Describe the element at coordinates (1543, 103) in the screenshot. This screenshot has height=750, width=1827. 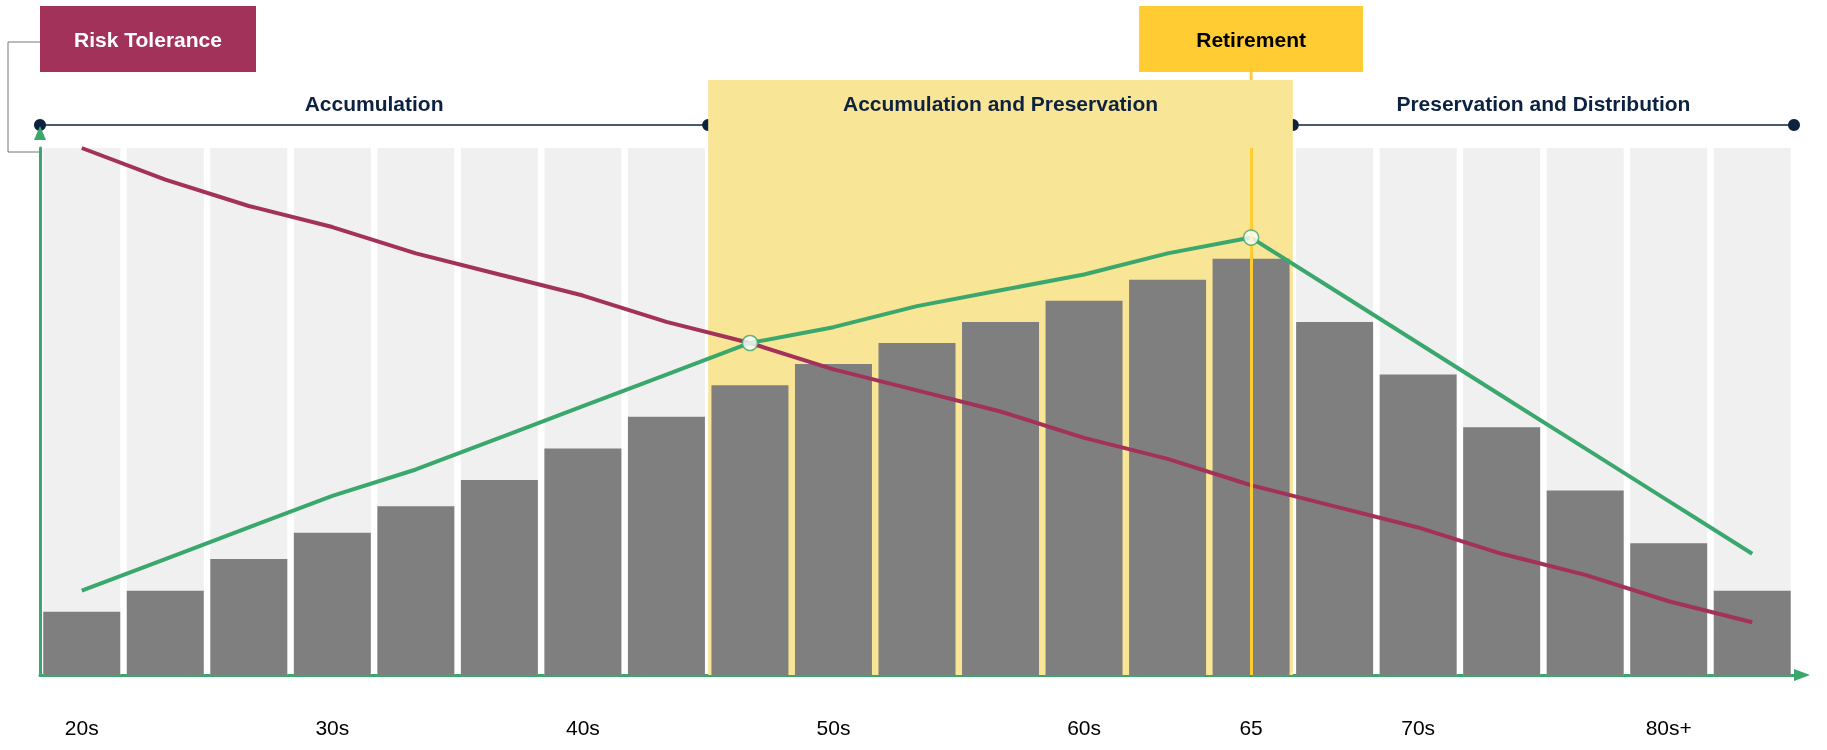
I see `text: Preservation and Distribution` at that location.